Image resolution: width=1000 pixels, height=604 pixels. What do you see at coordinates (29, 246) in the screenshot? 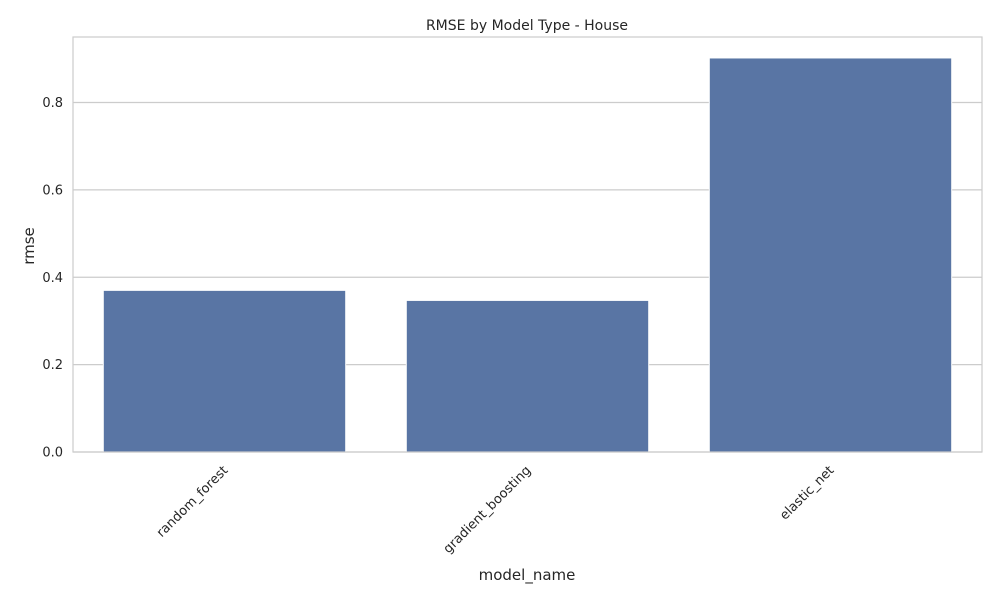
I see `y-axis-label: rmse` at bounding box center [29, 246].